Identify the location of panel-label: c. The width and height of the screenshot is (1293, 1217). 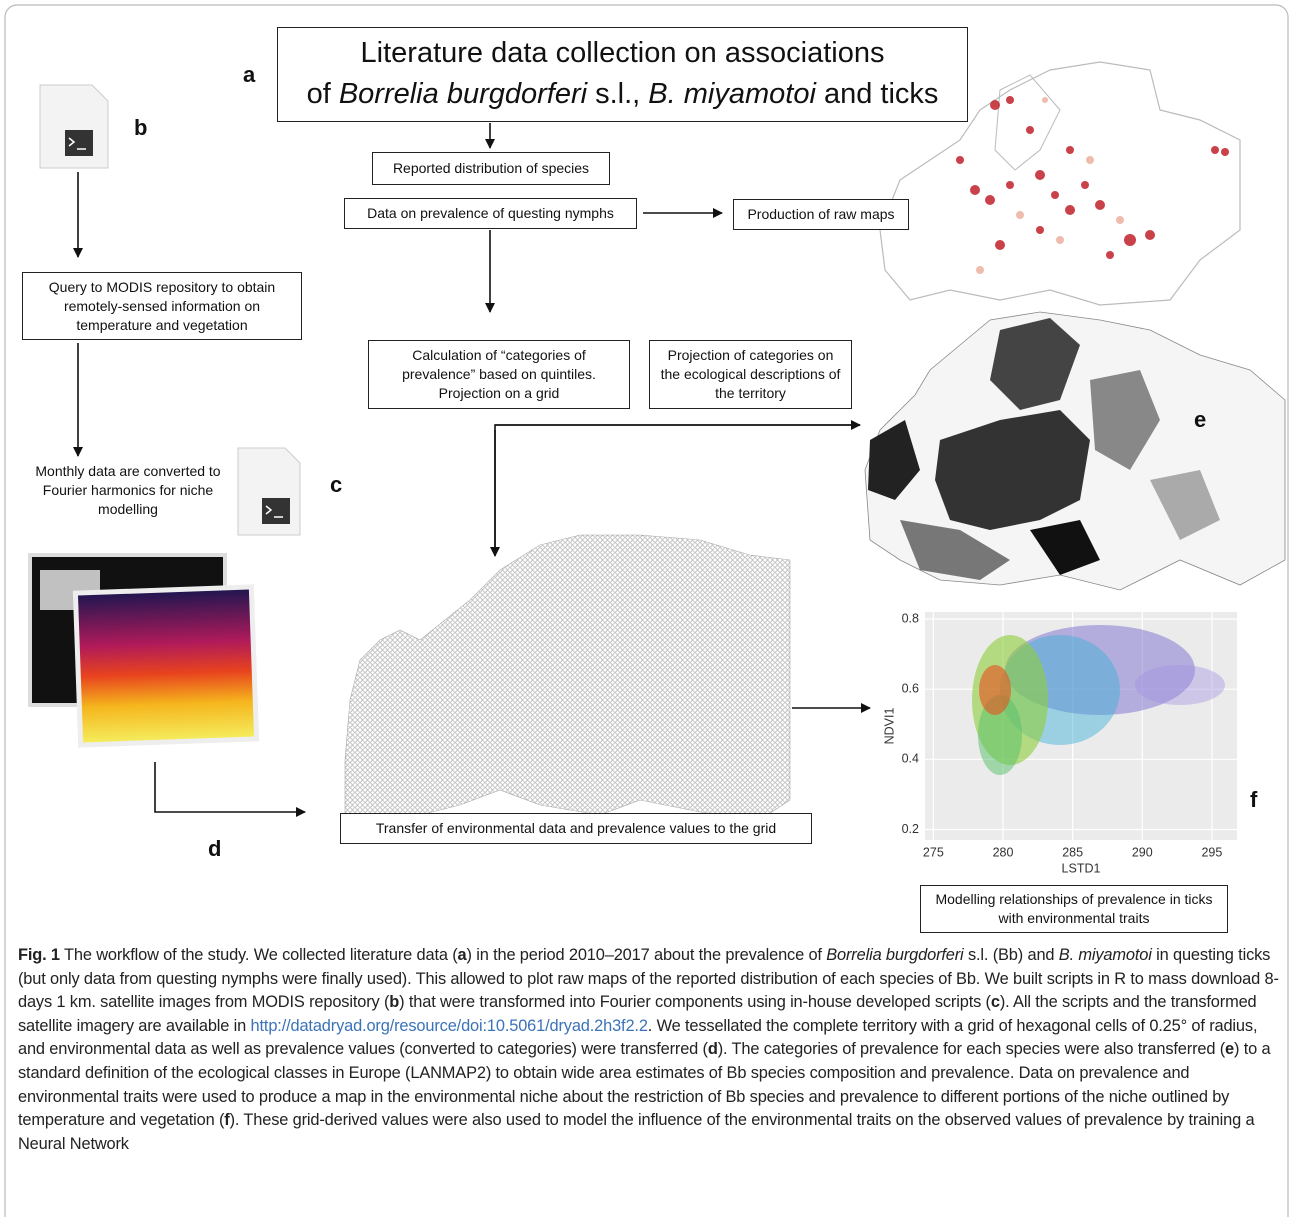
(336, 484).